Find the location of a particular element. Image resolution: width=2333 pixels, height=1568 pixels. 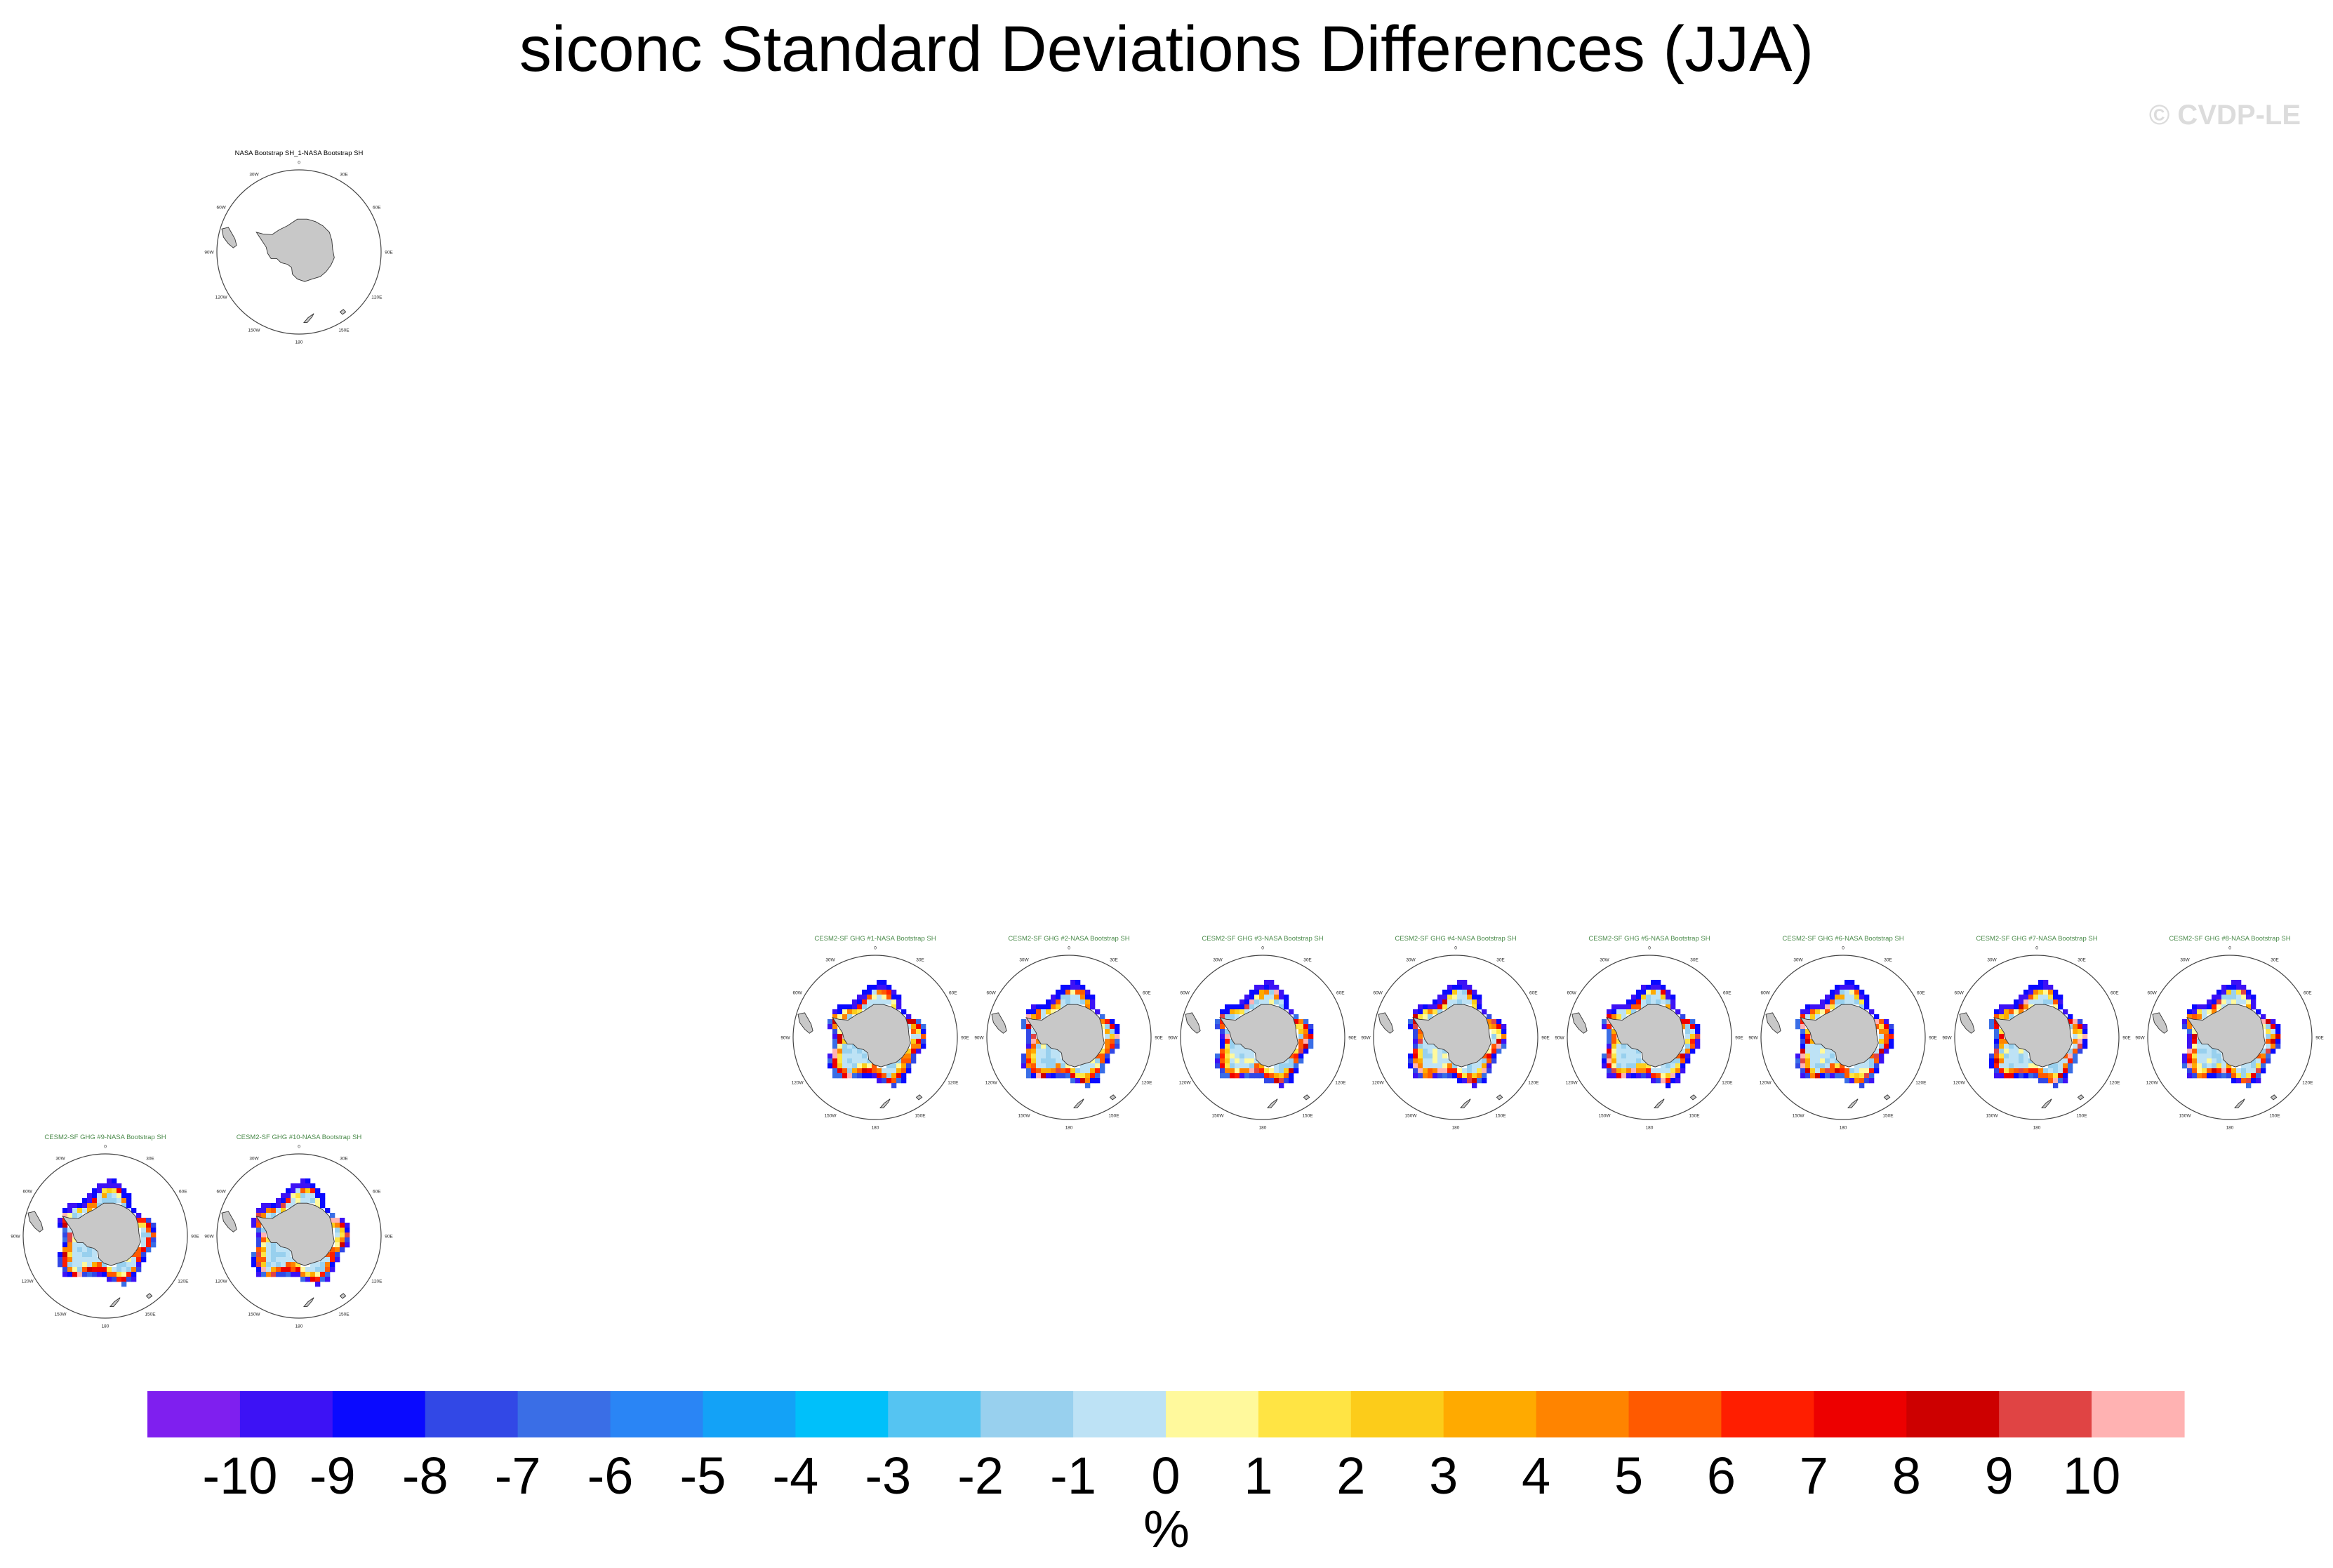

longitude-label: 150W is located at coordinates (1024, 1115).